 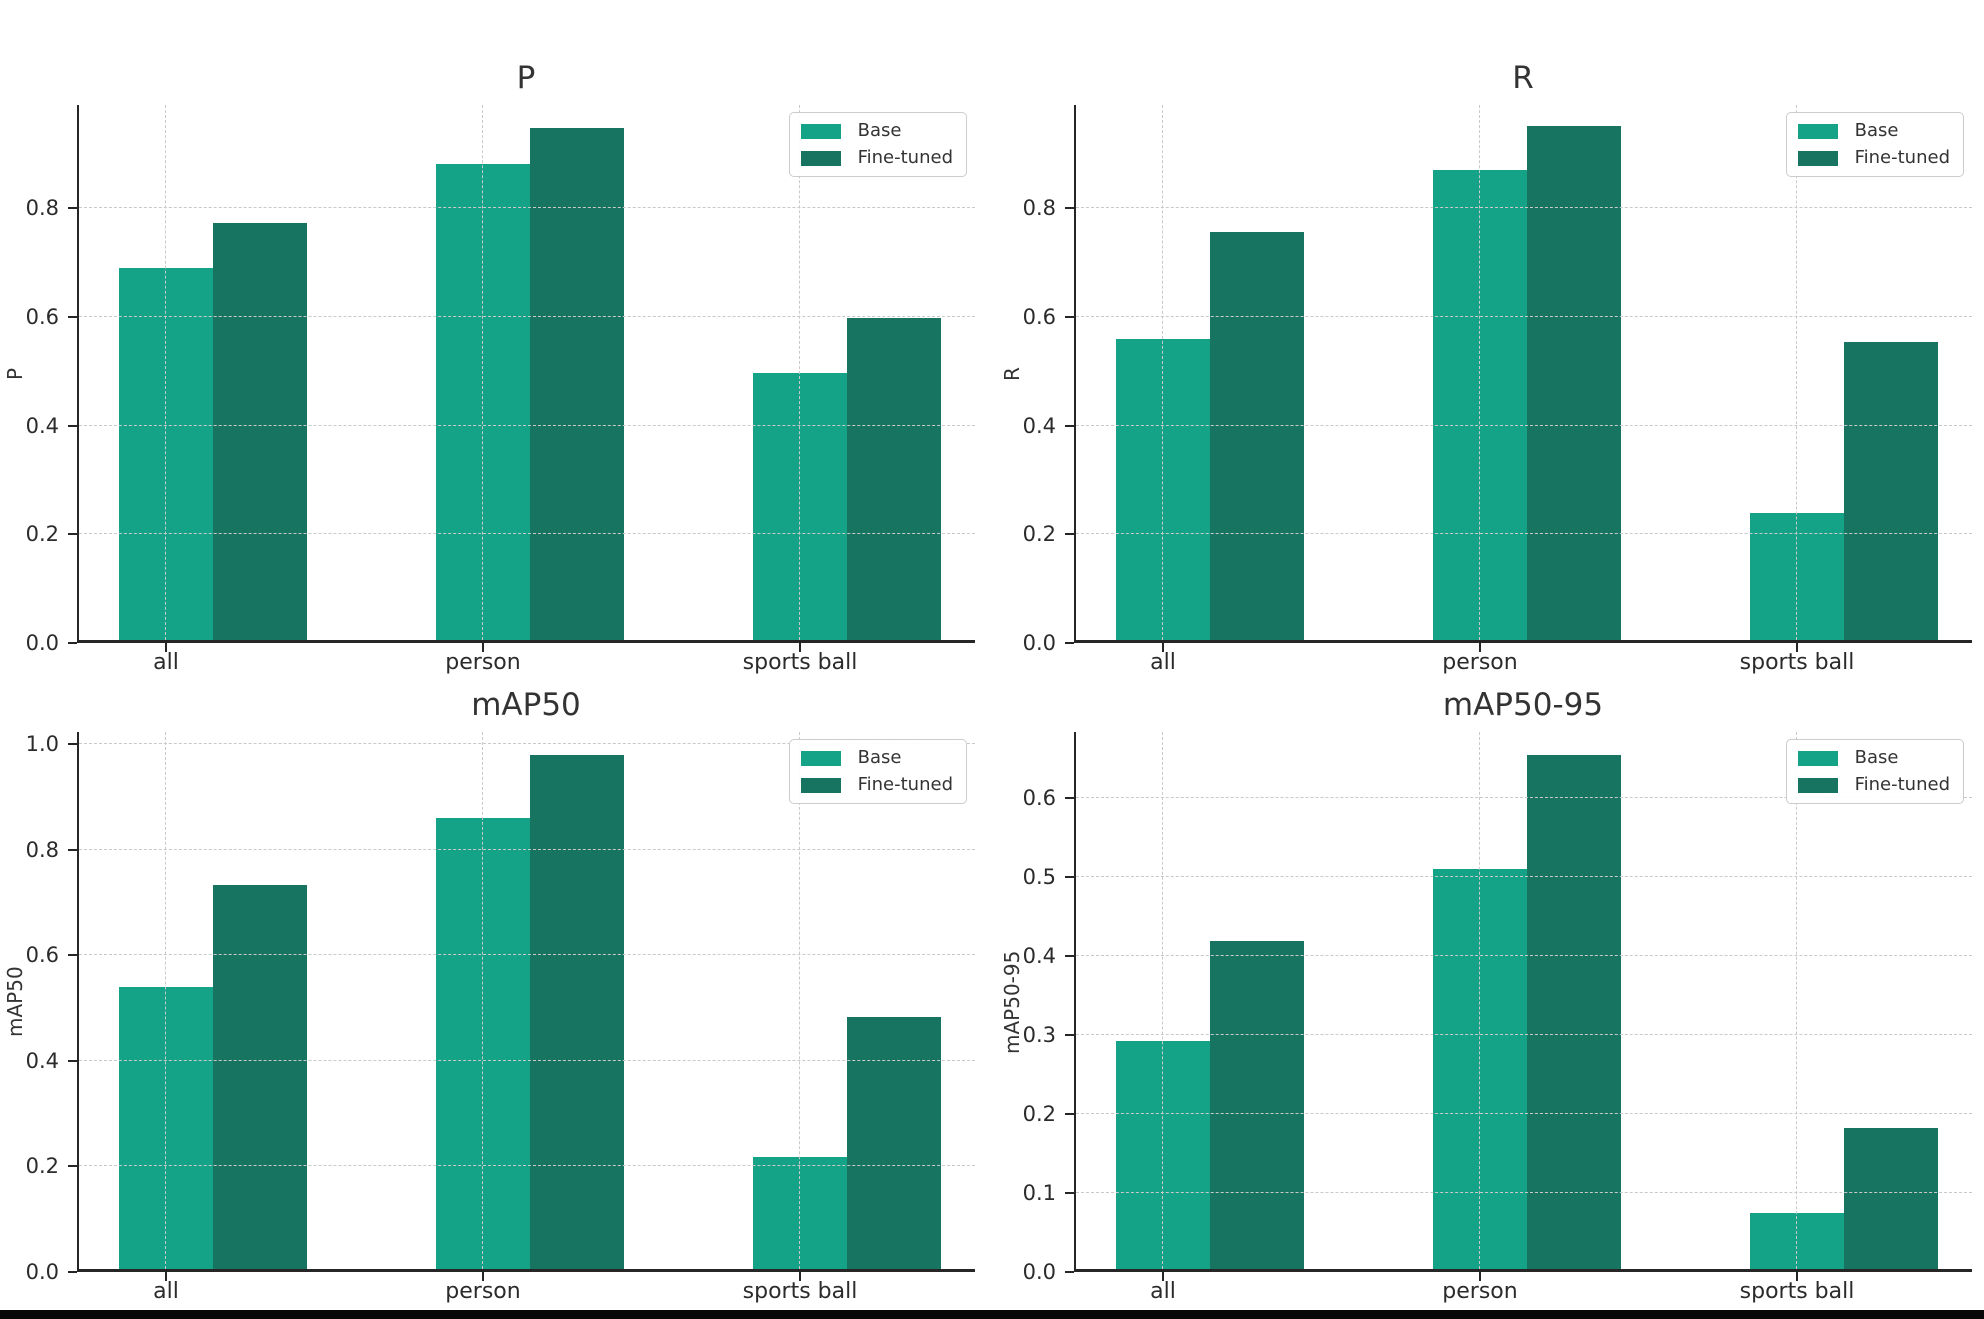 I want to click on chart-title: mAP50-95, so click(x=1523, y=705).